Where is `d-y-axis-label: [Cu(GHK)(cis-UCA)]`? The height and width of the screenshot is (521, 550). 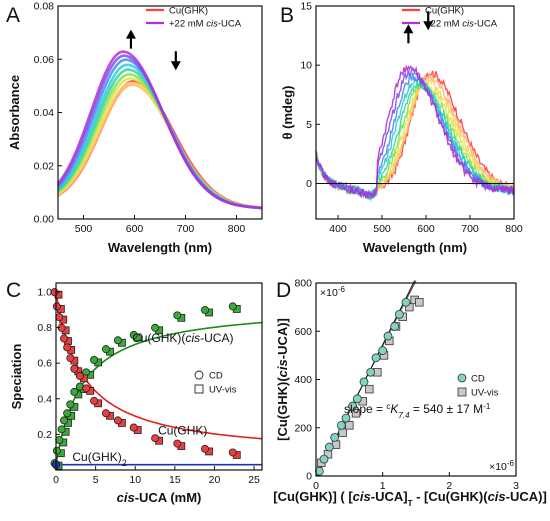 d-y-axis-label: [Cu(GHK)(cis-UCA)] is located at coordinates (282, 379).